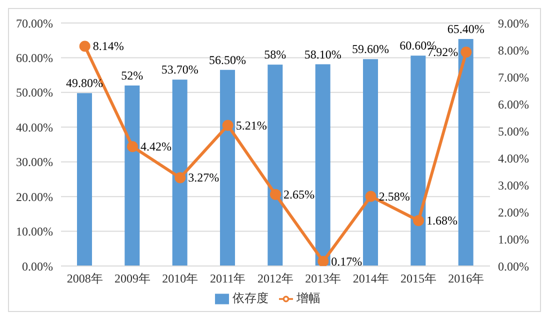  Describe the element at coordinates (513, 50) in the screenshot. I see `y2-tick-label: 8.00%` at that location.